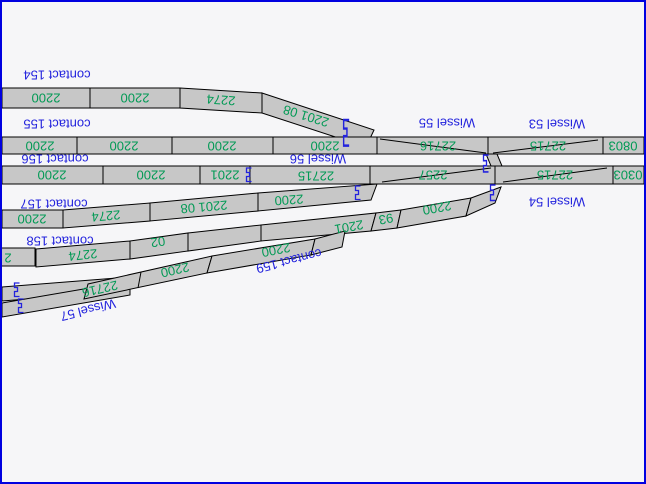 The image size is (646, 484). Describe the element at coordinates (318, 159) in the screenshot. I see `wissel-label: Wissel 56` at that location.